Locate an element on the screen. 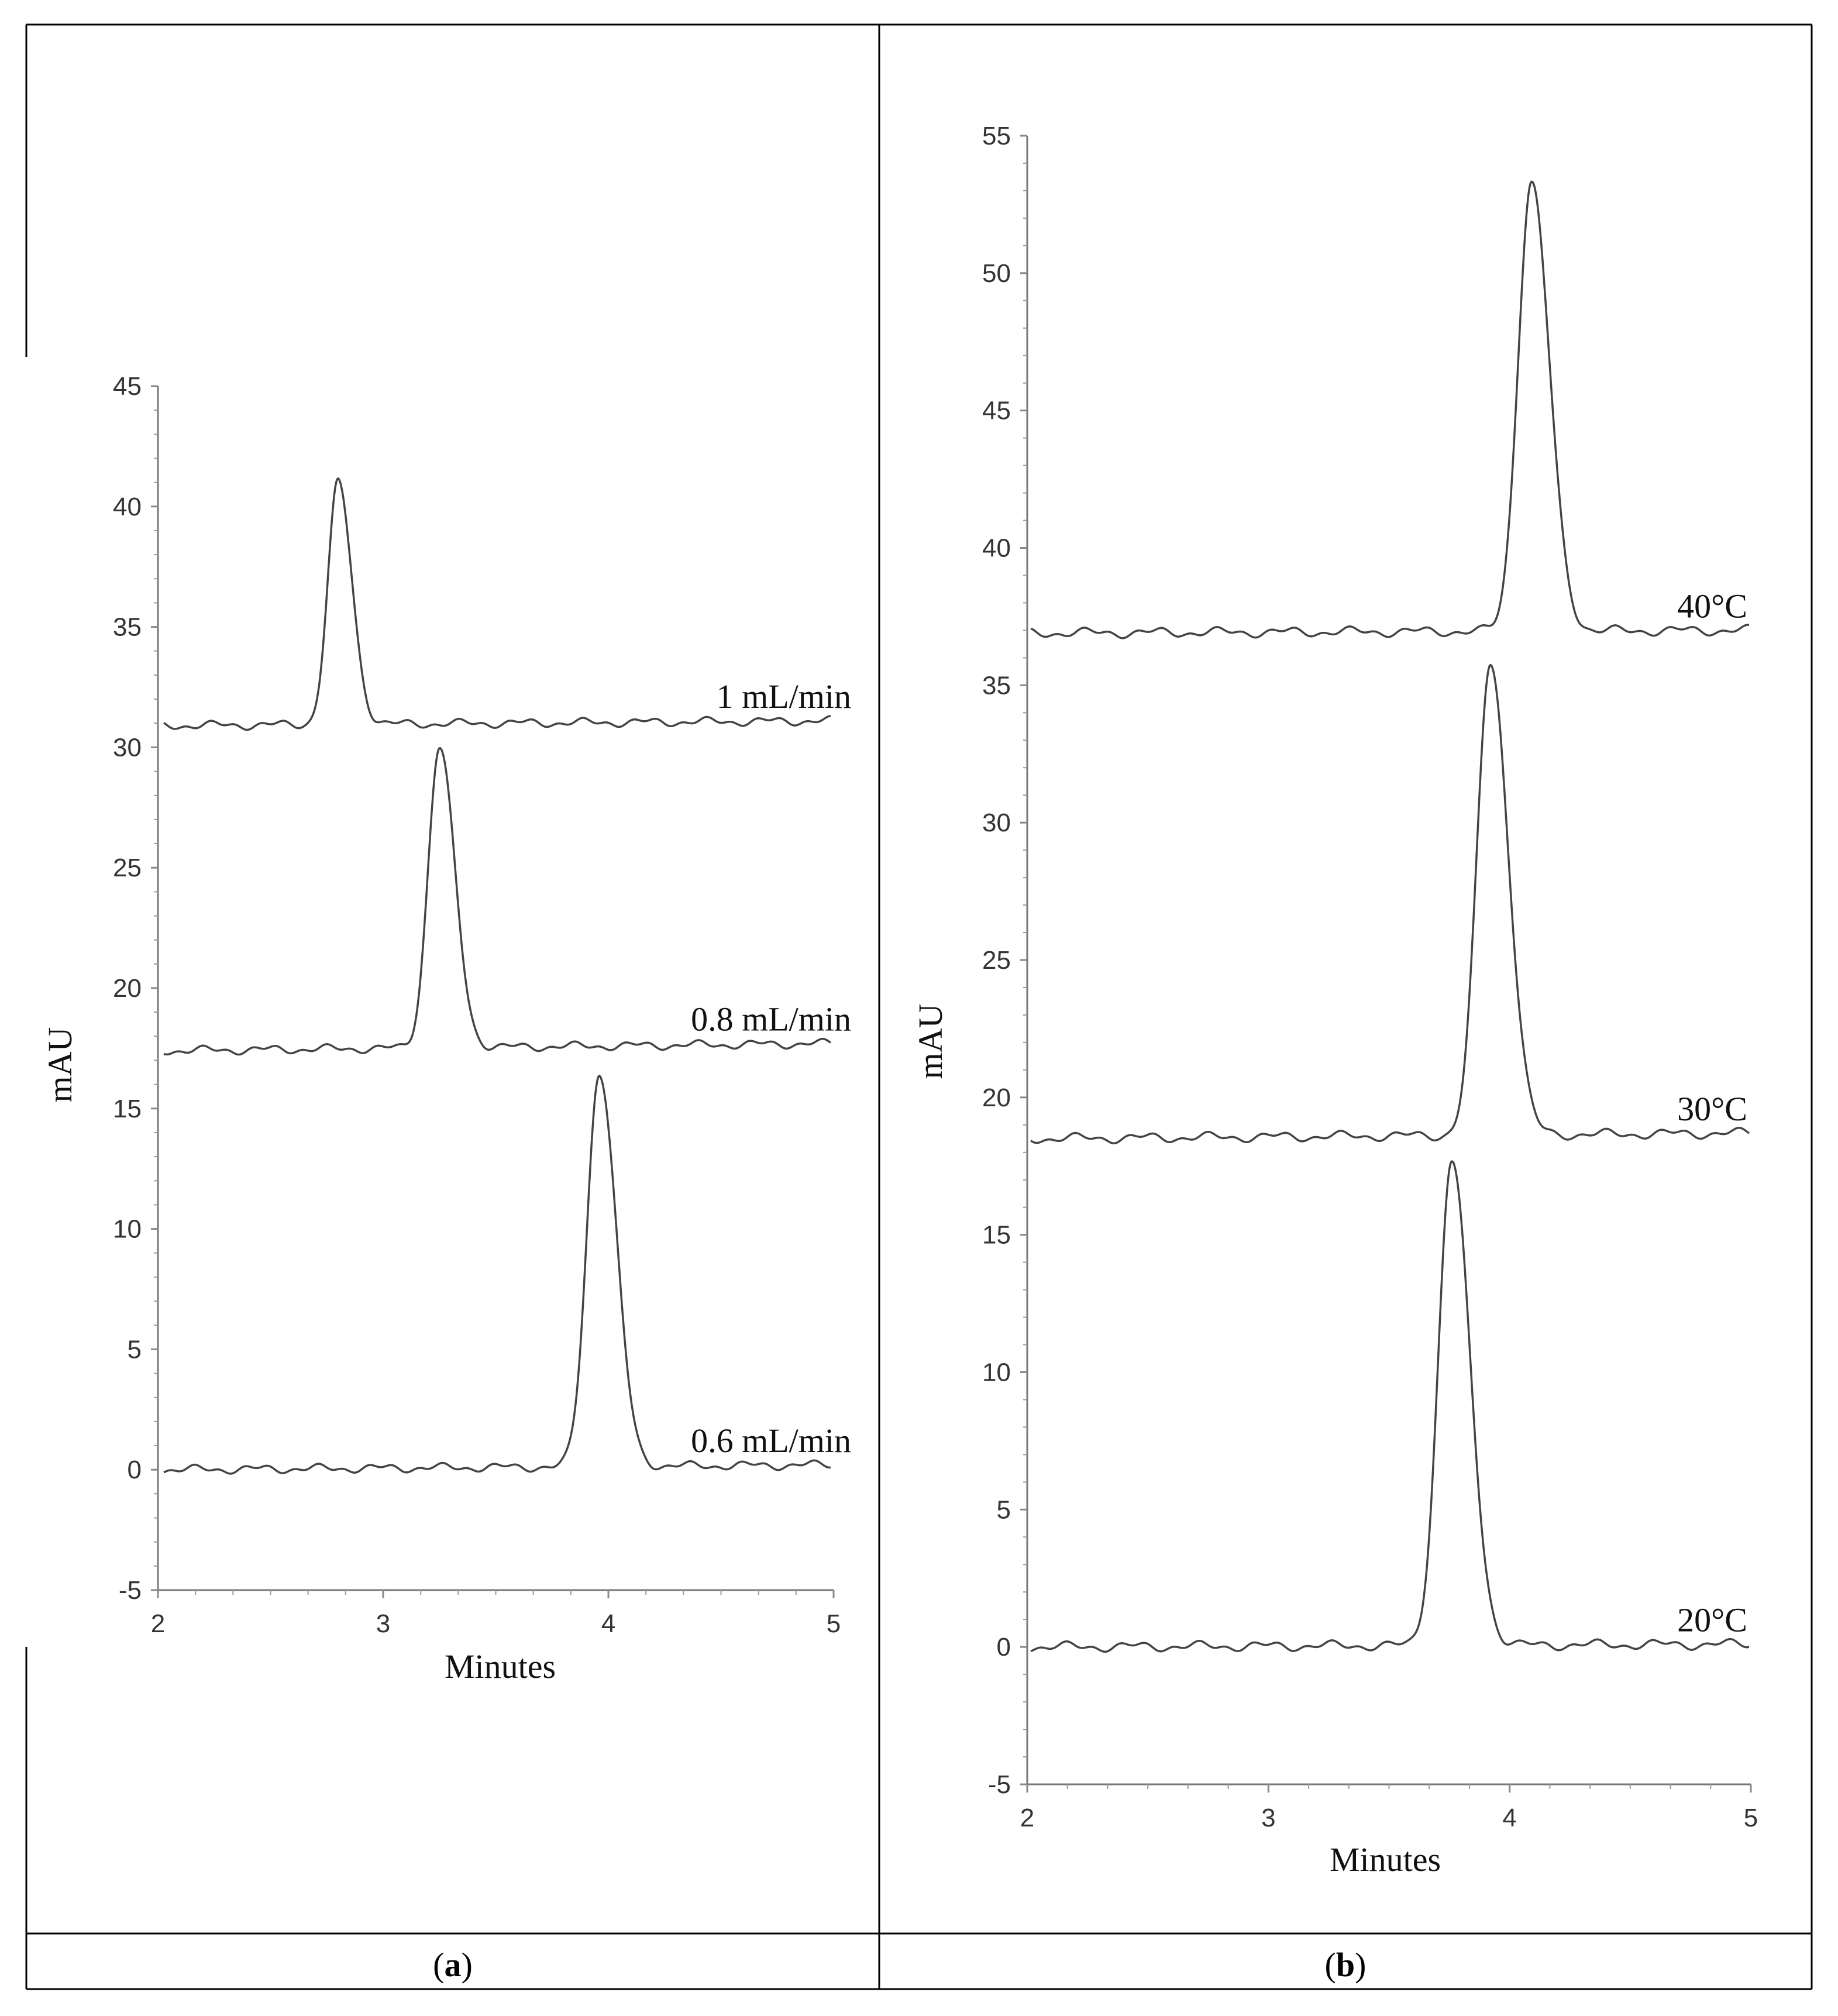 The image size is (1838, 2016). panel-a-y-ticks: -5 0 5 10 15 20 25 30 35 40 45 is located at coordinates (135, 988).